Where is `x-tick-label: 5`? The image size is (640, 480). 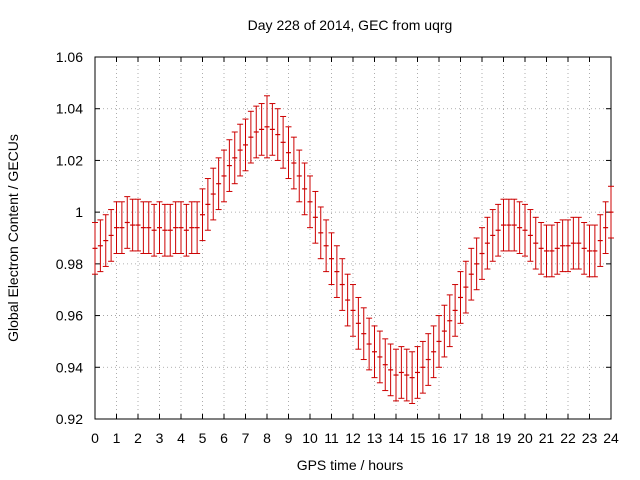 x-tick-label: 5 is located at coordinates (203, 438).